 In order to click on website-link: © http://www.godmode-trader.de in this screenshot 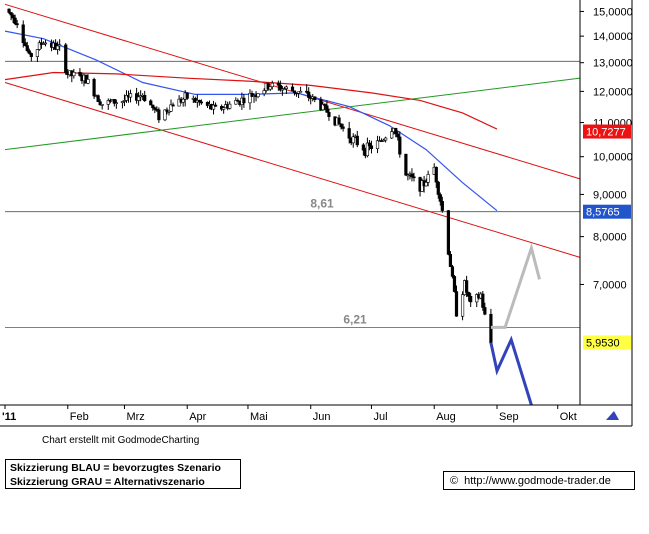, I will do `click(539, 480)`.